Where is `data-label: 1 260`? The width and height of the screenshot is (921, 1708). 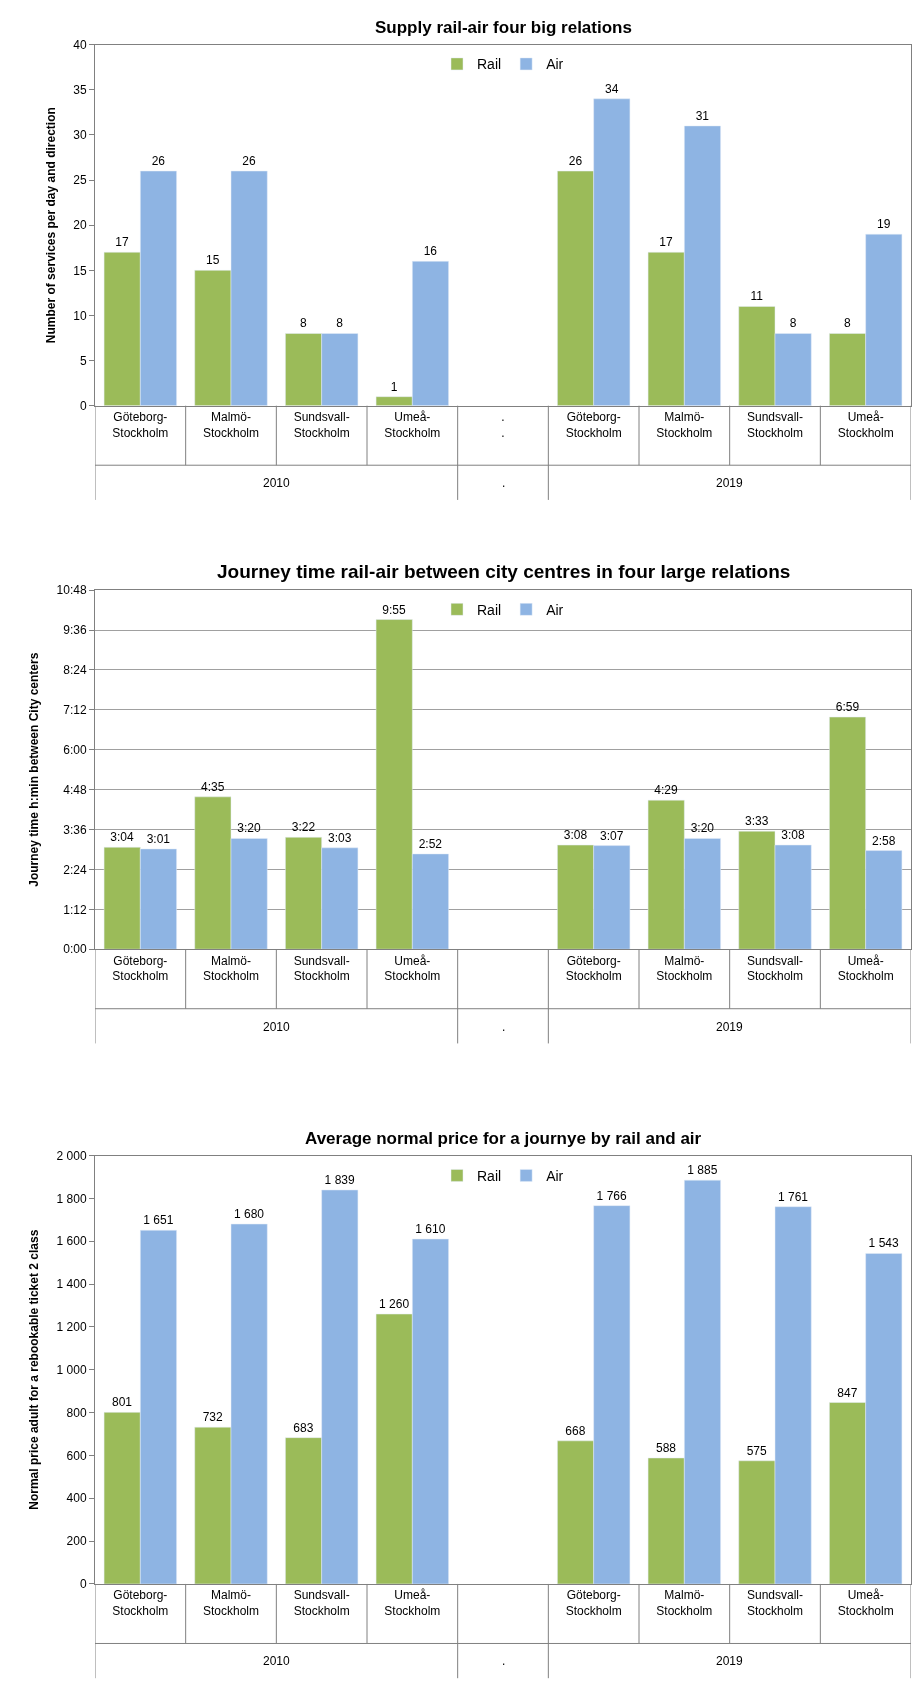 data-label: 1 260 is located at coordinates (394, 1304).